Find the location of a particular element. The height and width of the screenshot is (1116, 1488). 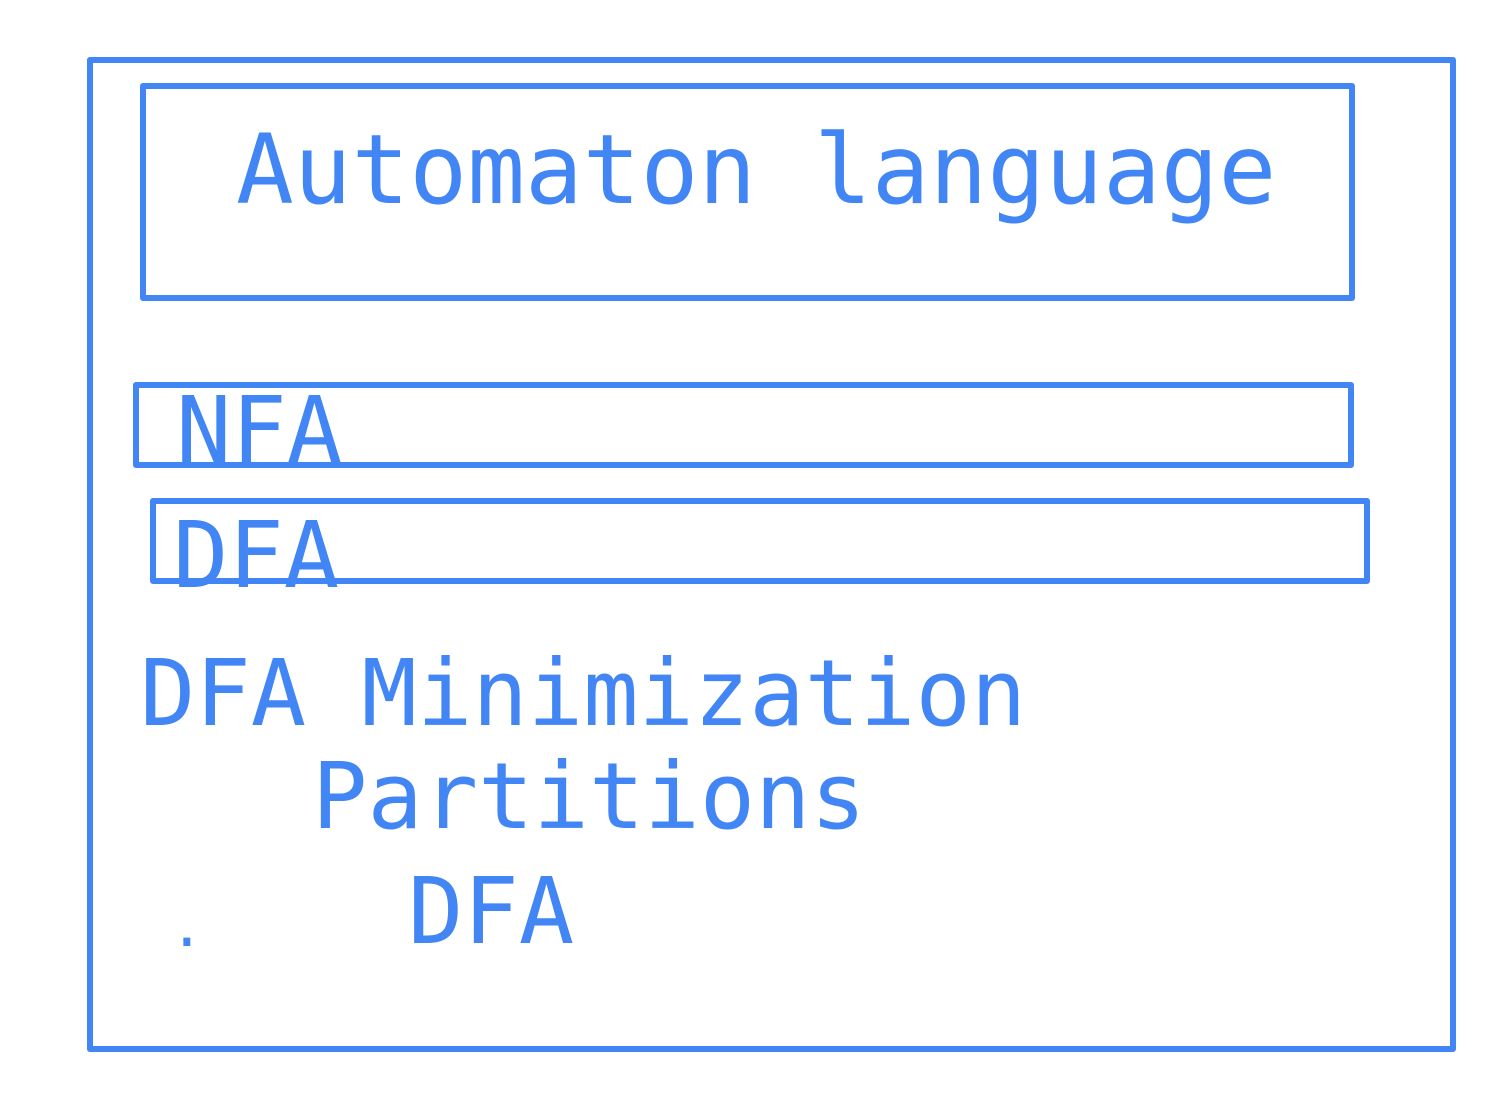

dfa-label: DFA is located at coordinates (256, 555).